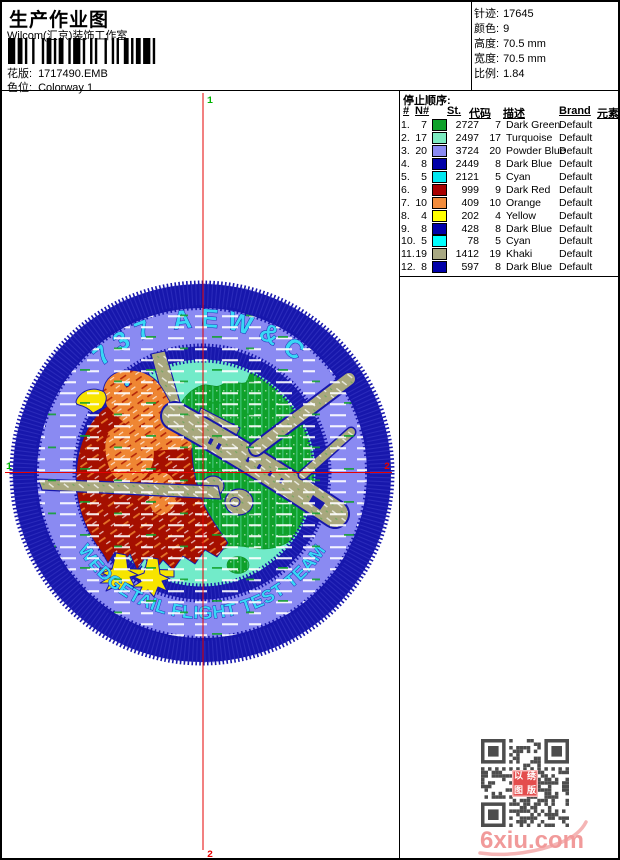 Image resolution: width=620 pixels, height=860 pixels. Describe the element at coordinates (210, 855) in the screenshot. I see `marker-end-bottom: 2` at that location.